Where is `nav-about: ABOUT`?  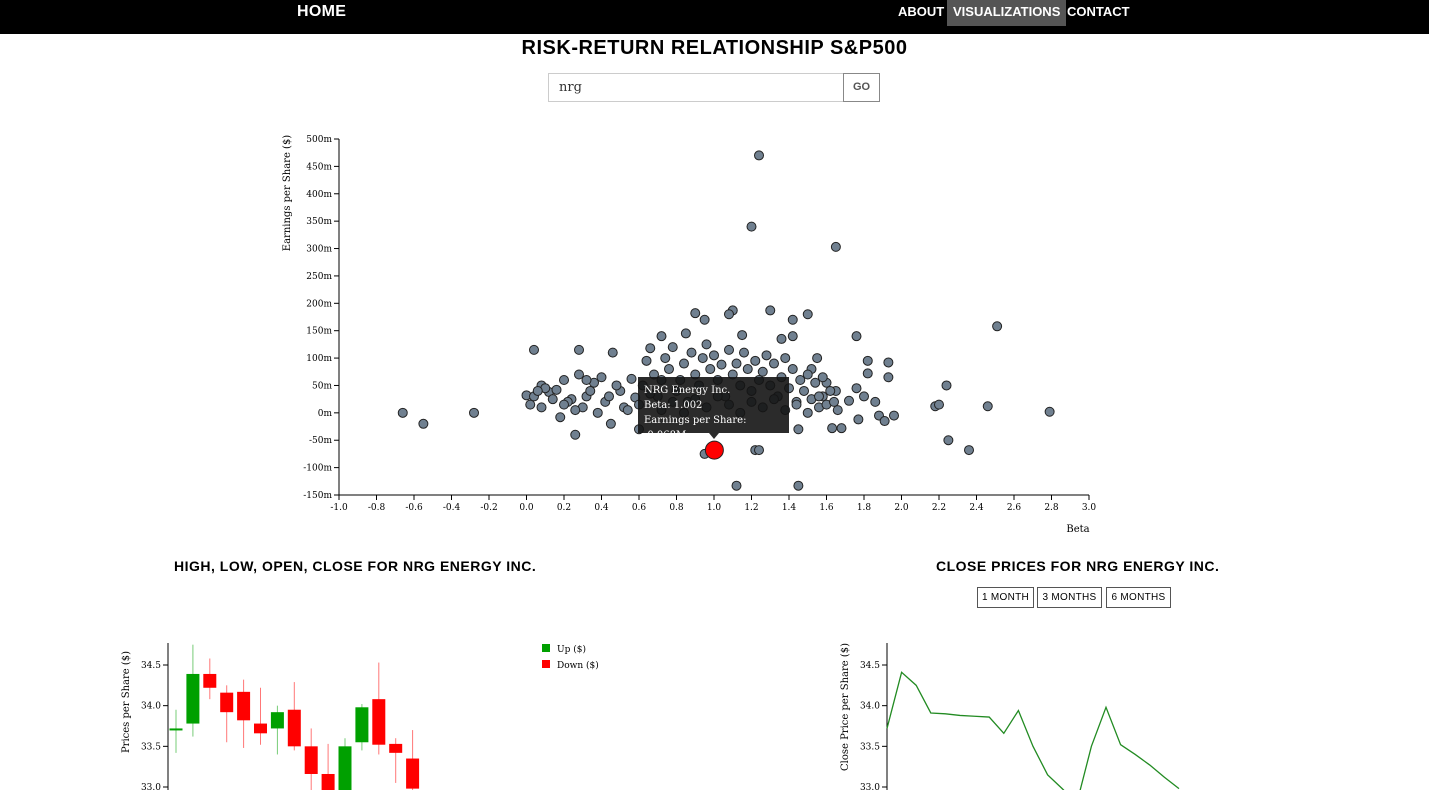
nav-about: ABOUT is located at coordinates (921, 11).